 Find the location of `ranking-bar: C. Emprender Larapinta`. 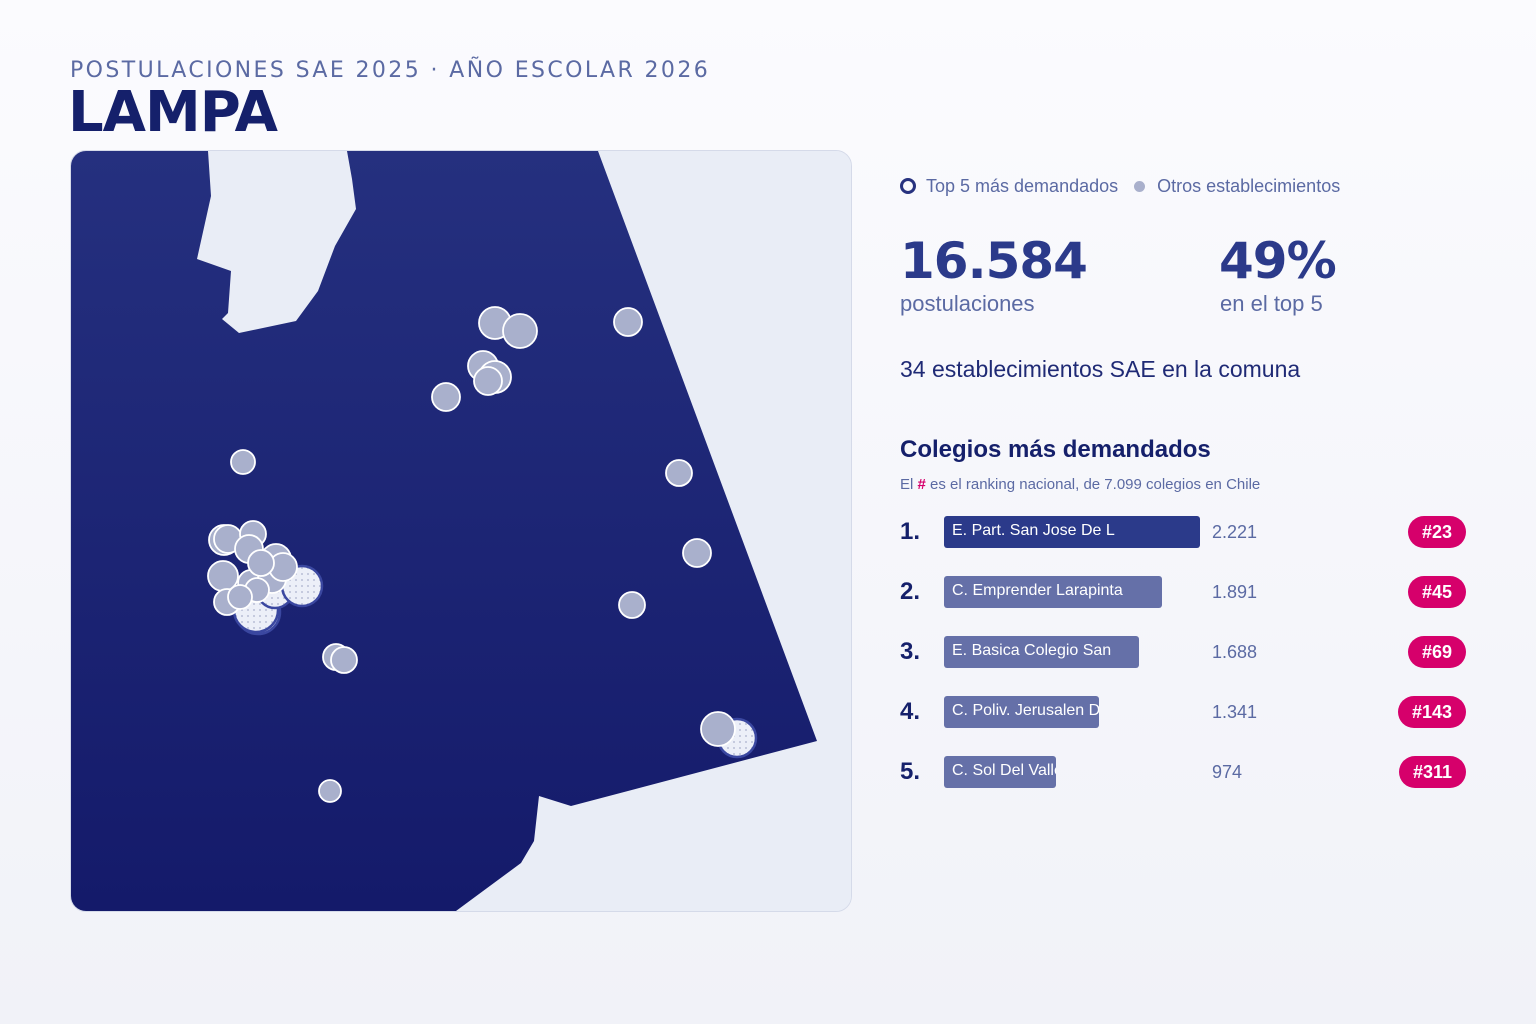

ranking-bar: C. Emprender Larapinta is located at coordinates (1053, 592).